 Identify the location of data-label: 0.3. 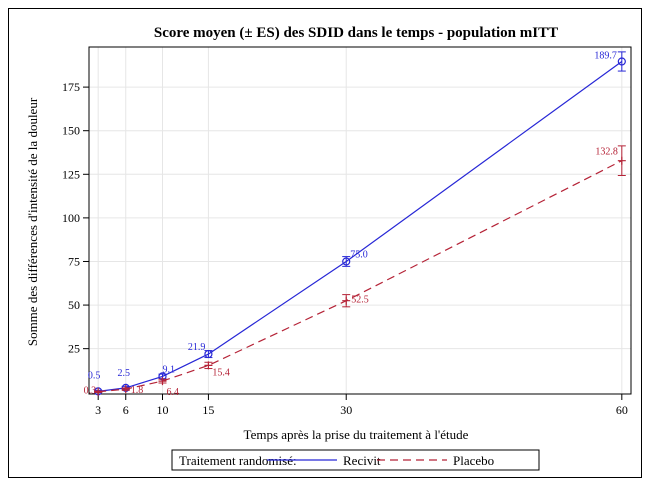
(90, 391).